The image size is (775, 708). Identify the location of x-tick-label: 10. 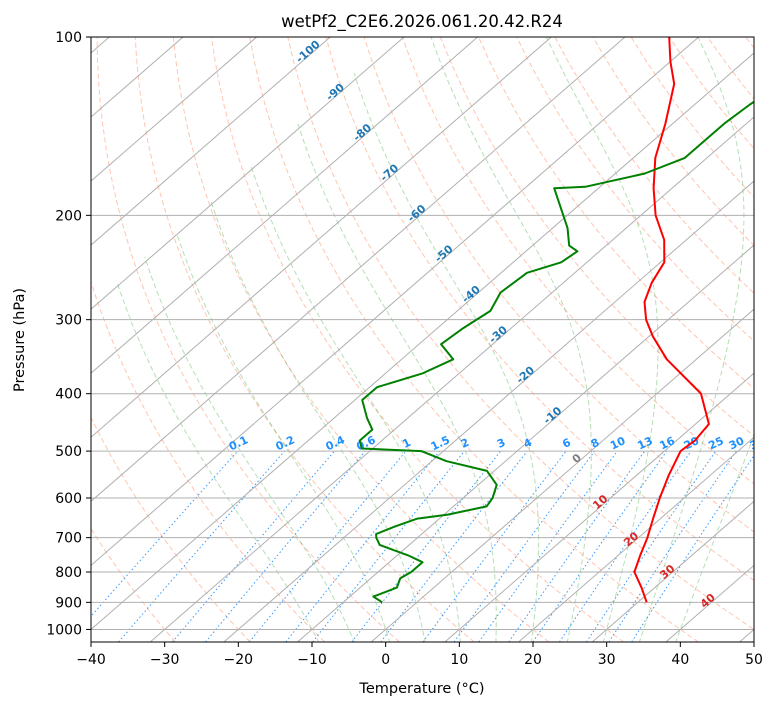
(459, 660).